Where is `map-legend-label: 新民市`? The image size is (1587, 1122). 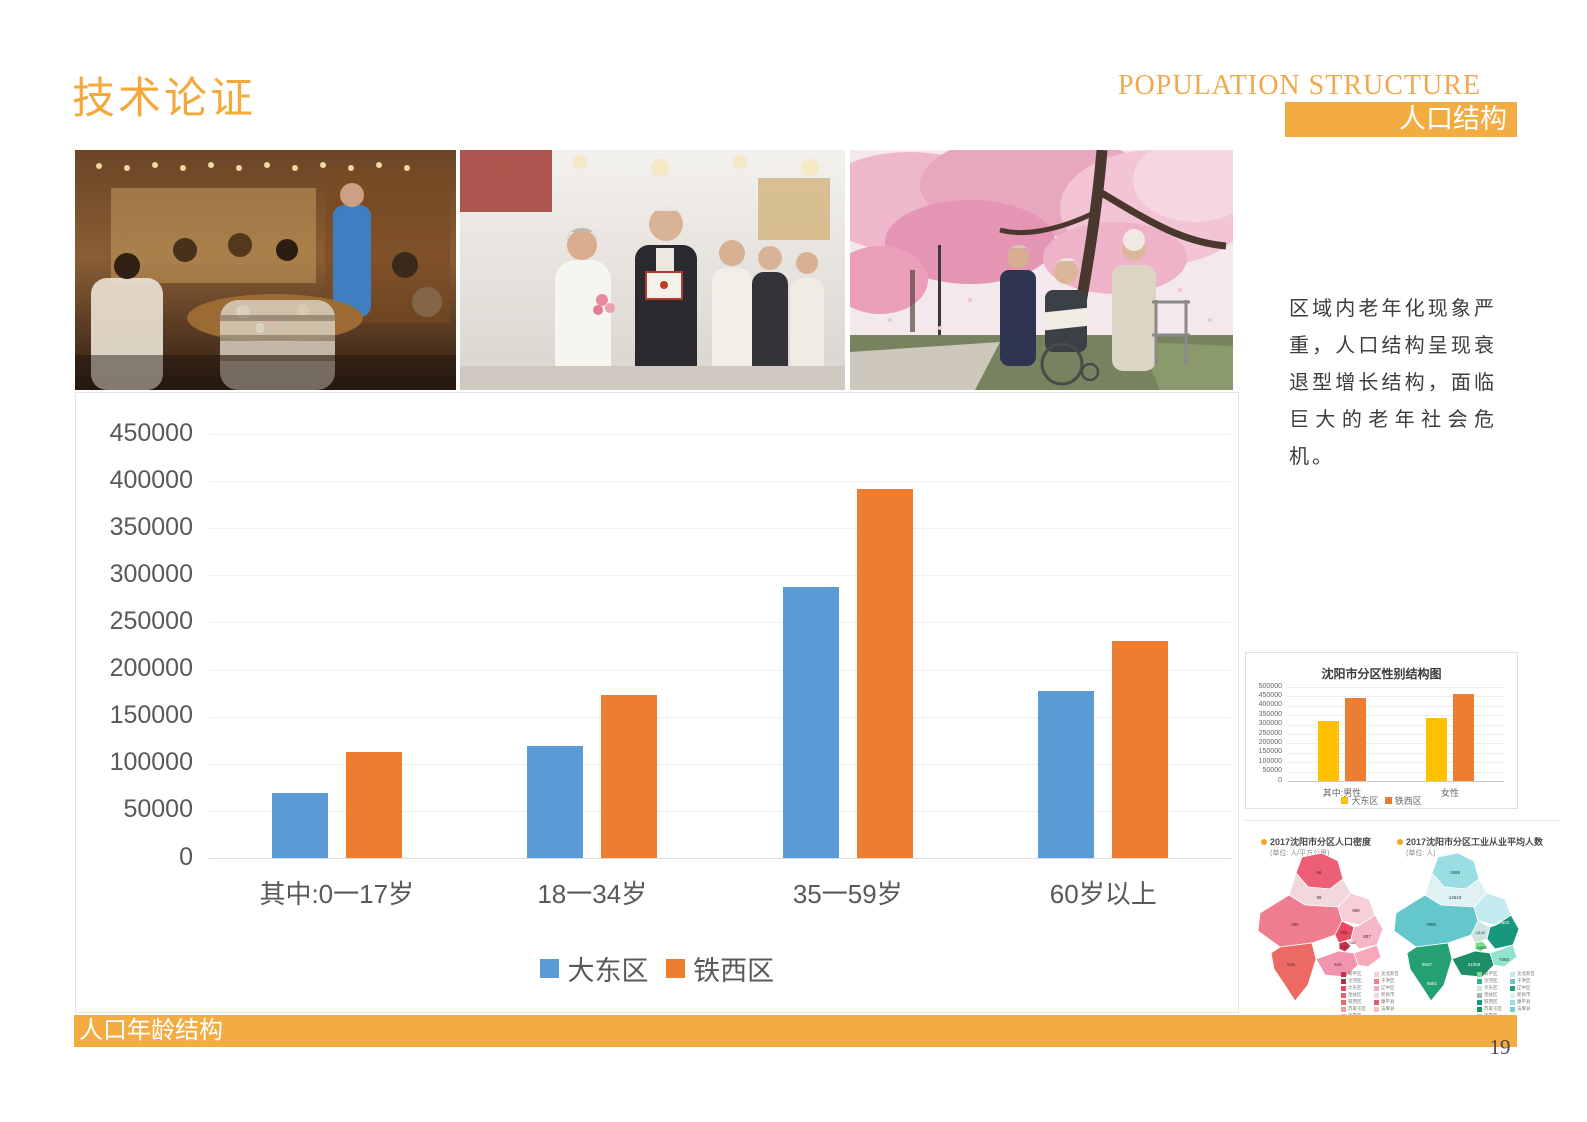
map-legend-label: 新民市 is located at coordinates (1524, 994).